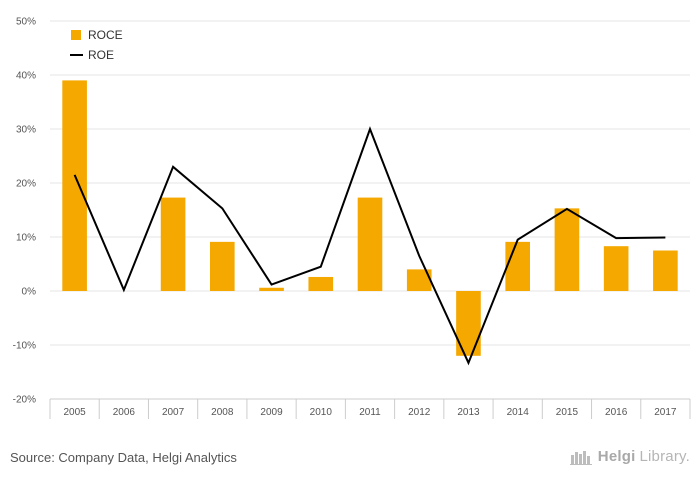  What do you see at coordinates (616, 268) in the screenshot?
I see `roce-bar-2016` at bounding box center [616, 268].